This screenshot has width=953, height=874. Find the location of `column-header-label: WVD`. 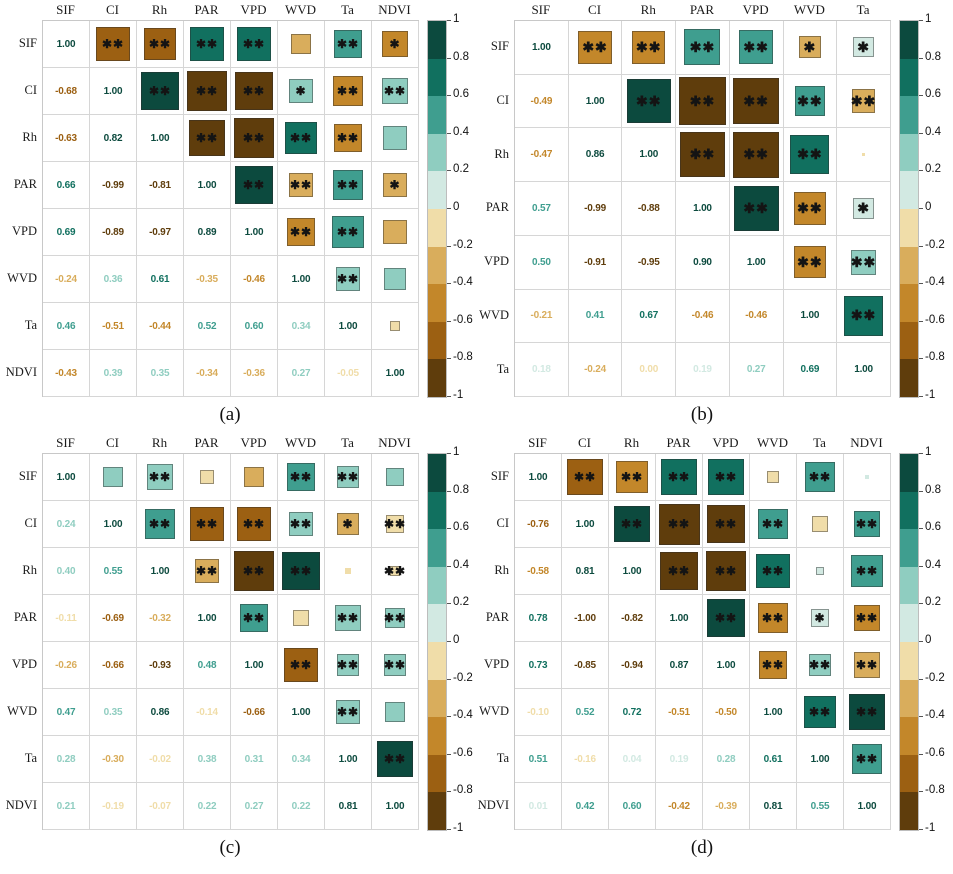

column-header-label: WVD is located at coordinates (300, 442).